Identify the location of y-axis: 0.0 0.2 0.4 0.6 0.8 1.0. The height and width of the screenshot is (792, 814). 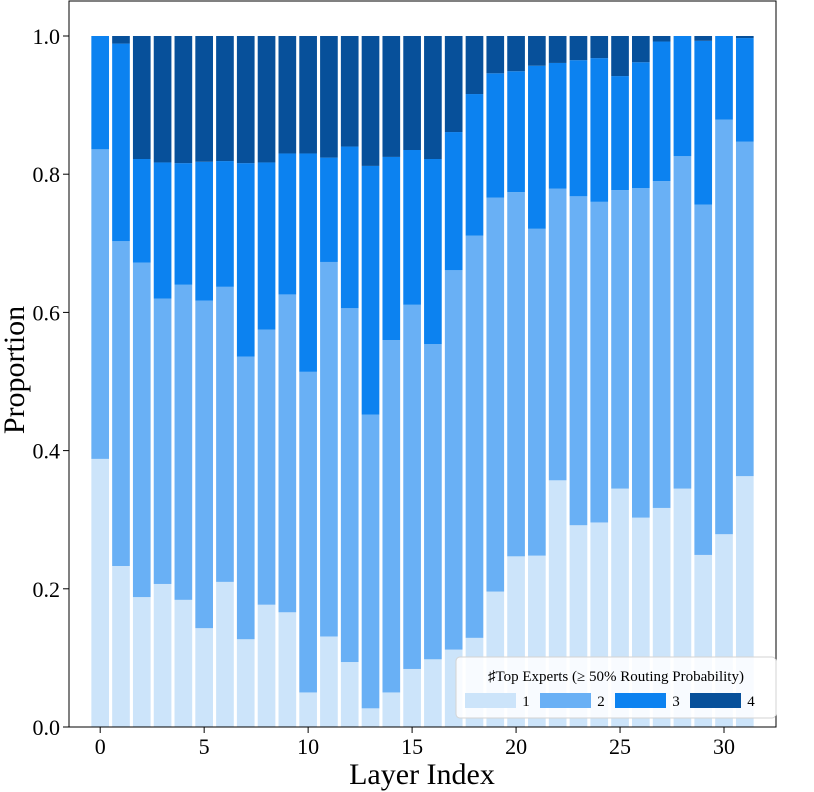
(51, 382).